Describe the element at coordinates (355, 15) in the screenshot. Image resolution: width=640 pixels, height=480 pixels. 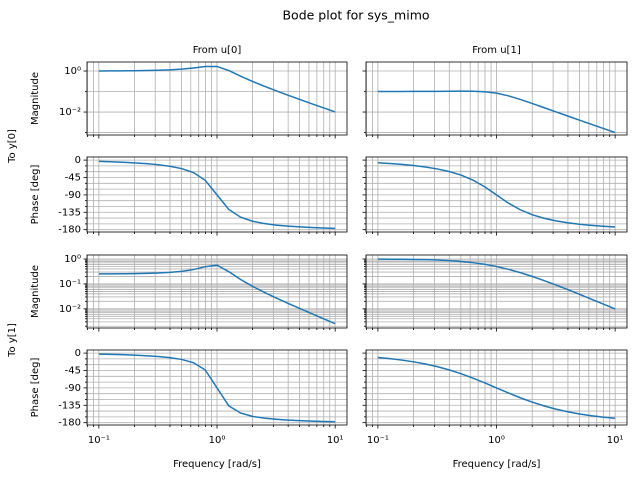
I see `figure-title: Bode plot for sys_mimo` at that location.